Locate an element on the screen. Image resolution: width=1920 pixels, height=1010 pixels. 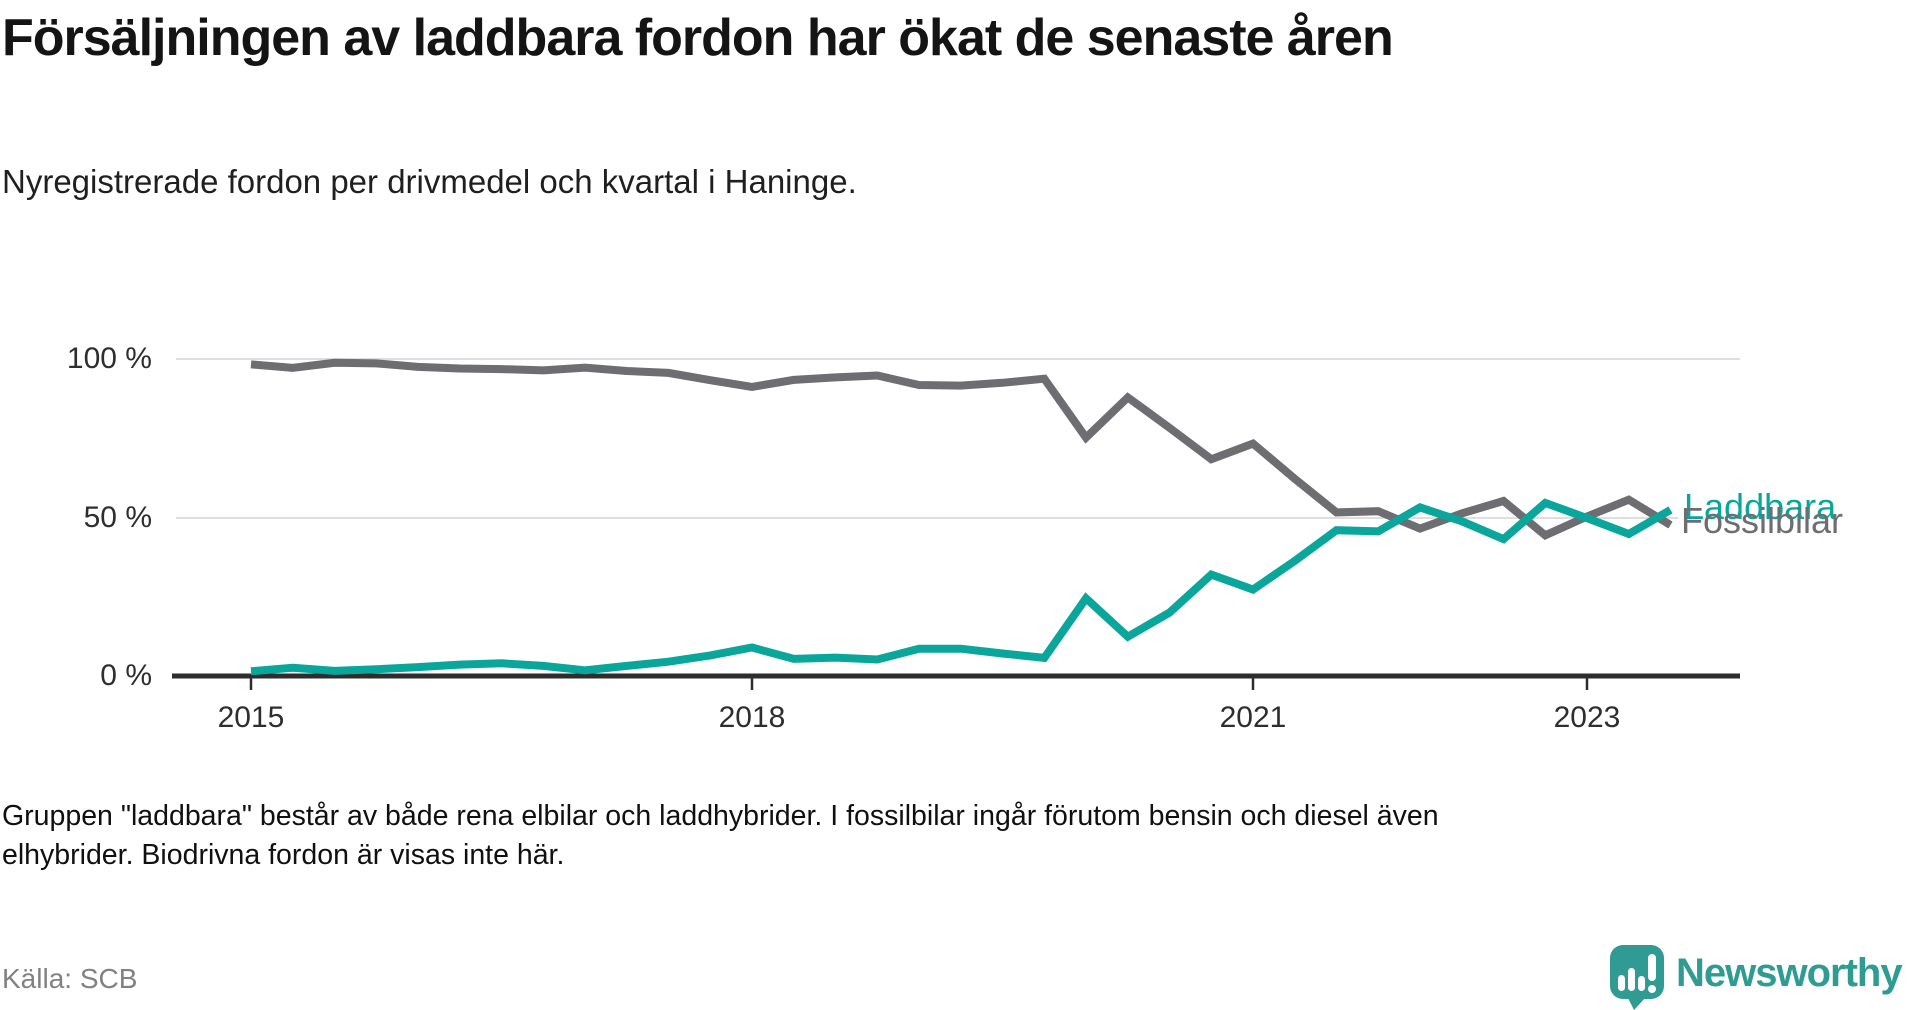
line-laddbara is located at coordinates (961, 587).